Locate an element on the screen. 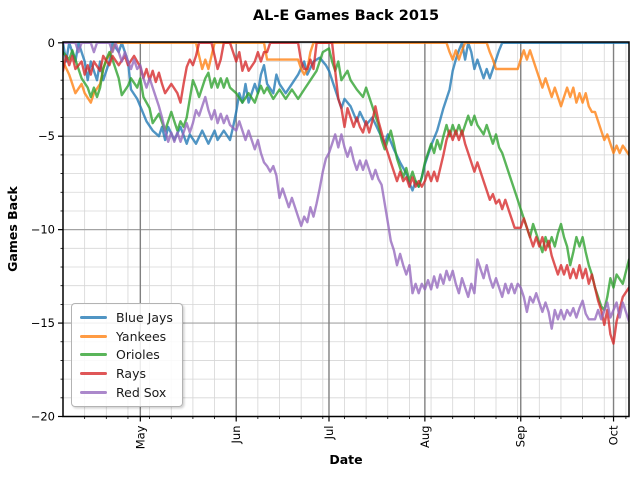  y-axis-label: Games Back is located at coordinates (12, 228).